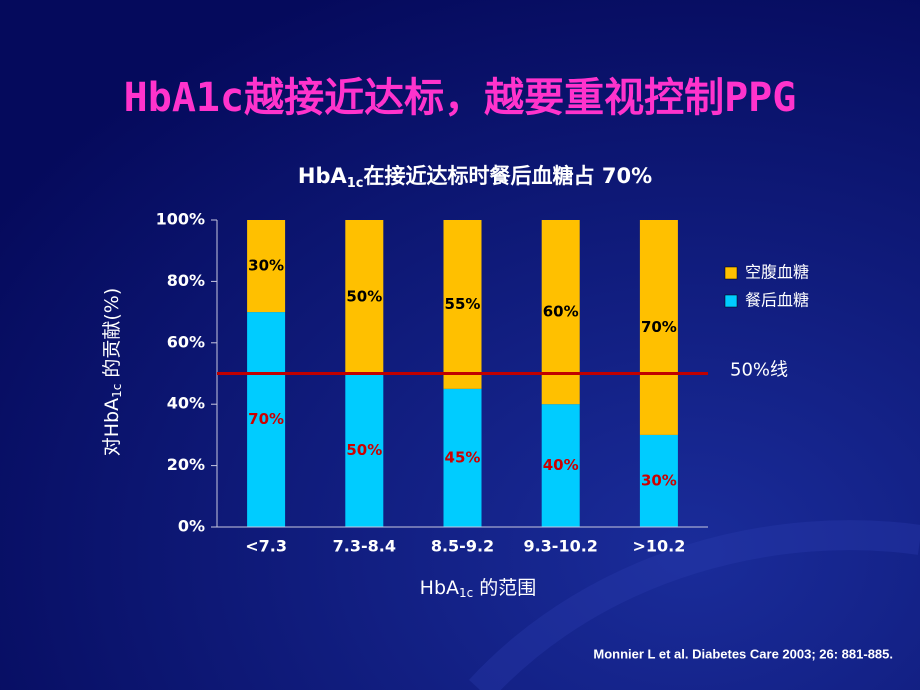 The image size is (920, 694). I want to click on chart-title: HbA1c在接近达标时餐后血糖占 70%, so click(475, 177).